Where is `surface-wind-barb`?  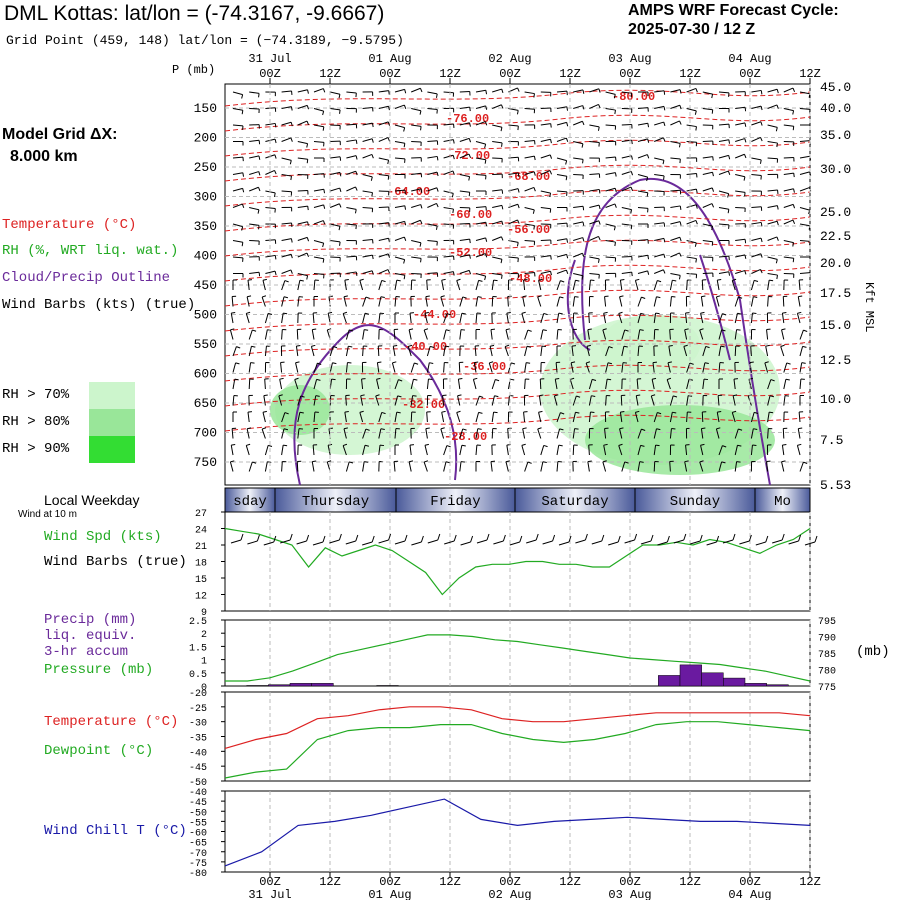 surface-wind-barb is located at coordinates (564, 543).